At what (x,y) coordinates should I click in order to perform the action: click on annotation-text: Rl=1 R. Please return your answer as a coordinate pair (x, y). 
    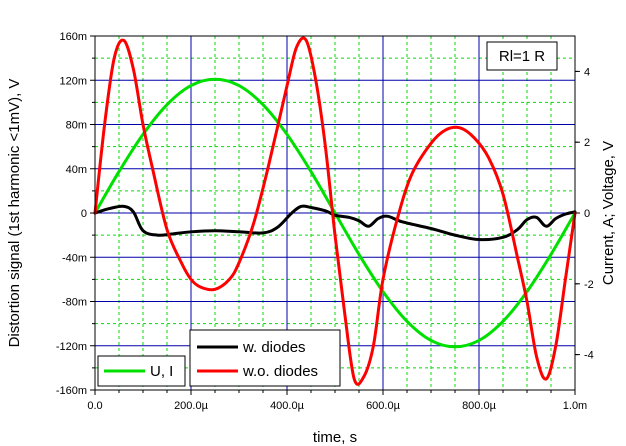
    Looking at the image, I should click on (522, 56).